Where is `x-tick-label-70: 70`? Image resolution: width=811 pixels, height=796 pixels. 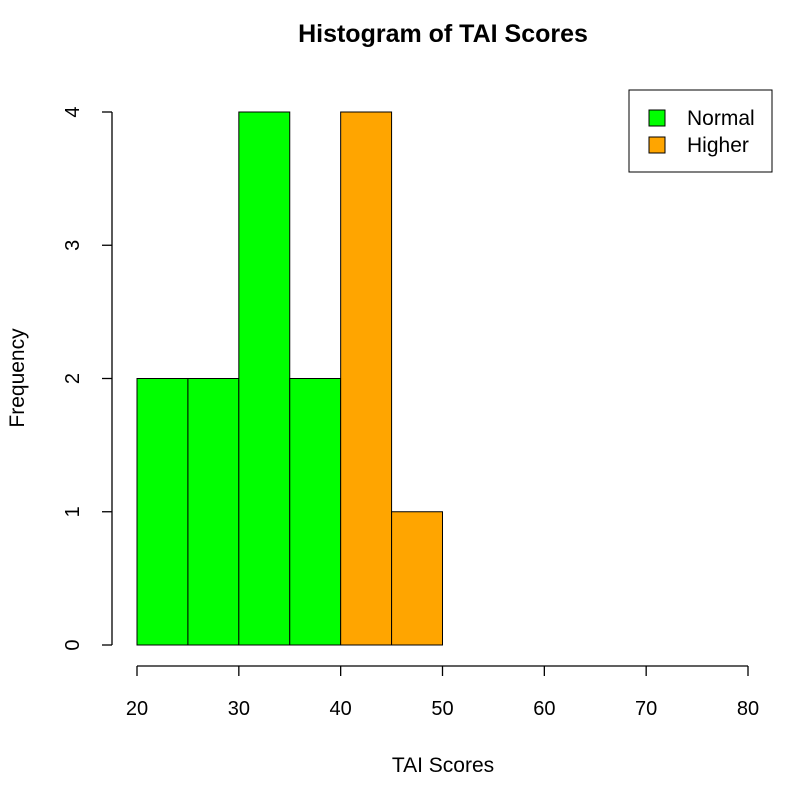
x-tick-label-70: 70 is located at coordinates (646, 709).